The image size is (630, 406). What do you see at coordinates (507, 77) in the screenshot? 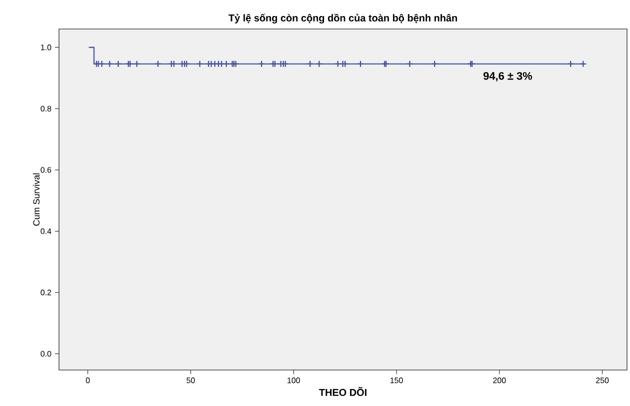
I see `annotation: 94,6 ± 3%` at bounding box center [507, 77].